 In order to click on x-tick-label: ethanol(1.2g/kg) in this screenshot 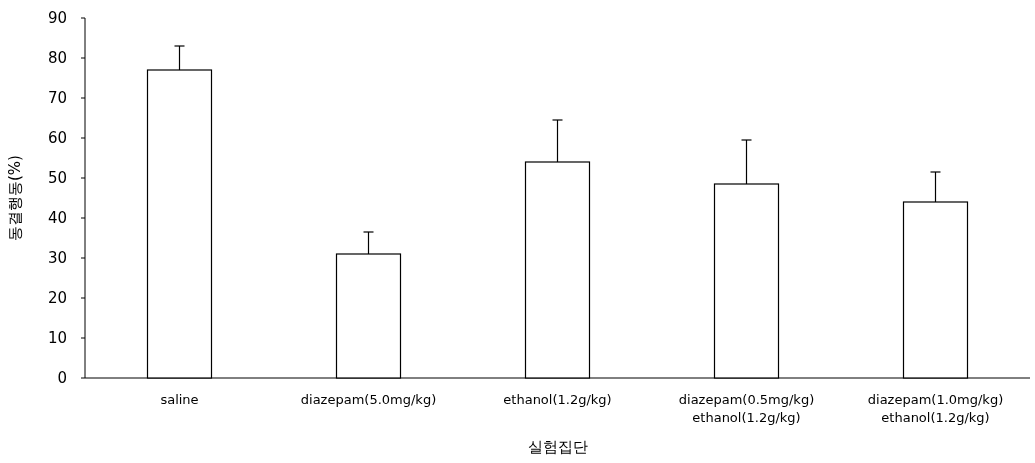, I will do `click(557, 399)`.